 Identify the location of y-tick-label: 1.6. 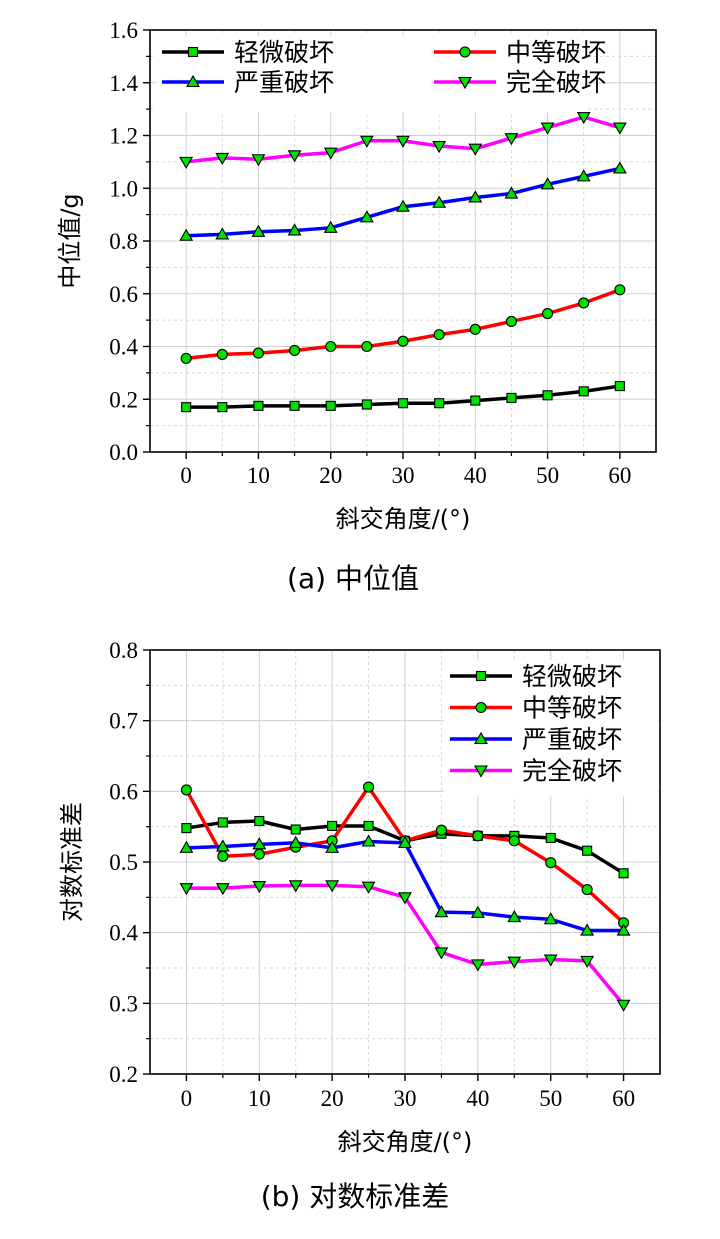
(123, 30).